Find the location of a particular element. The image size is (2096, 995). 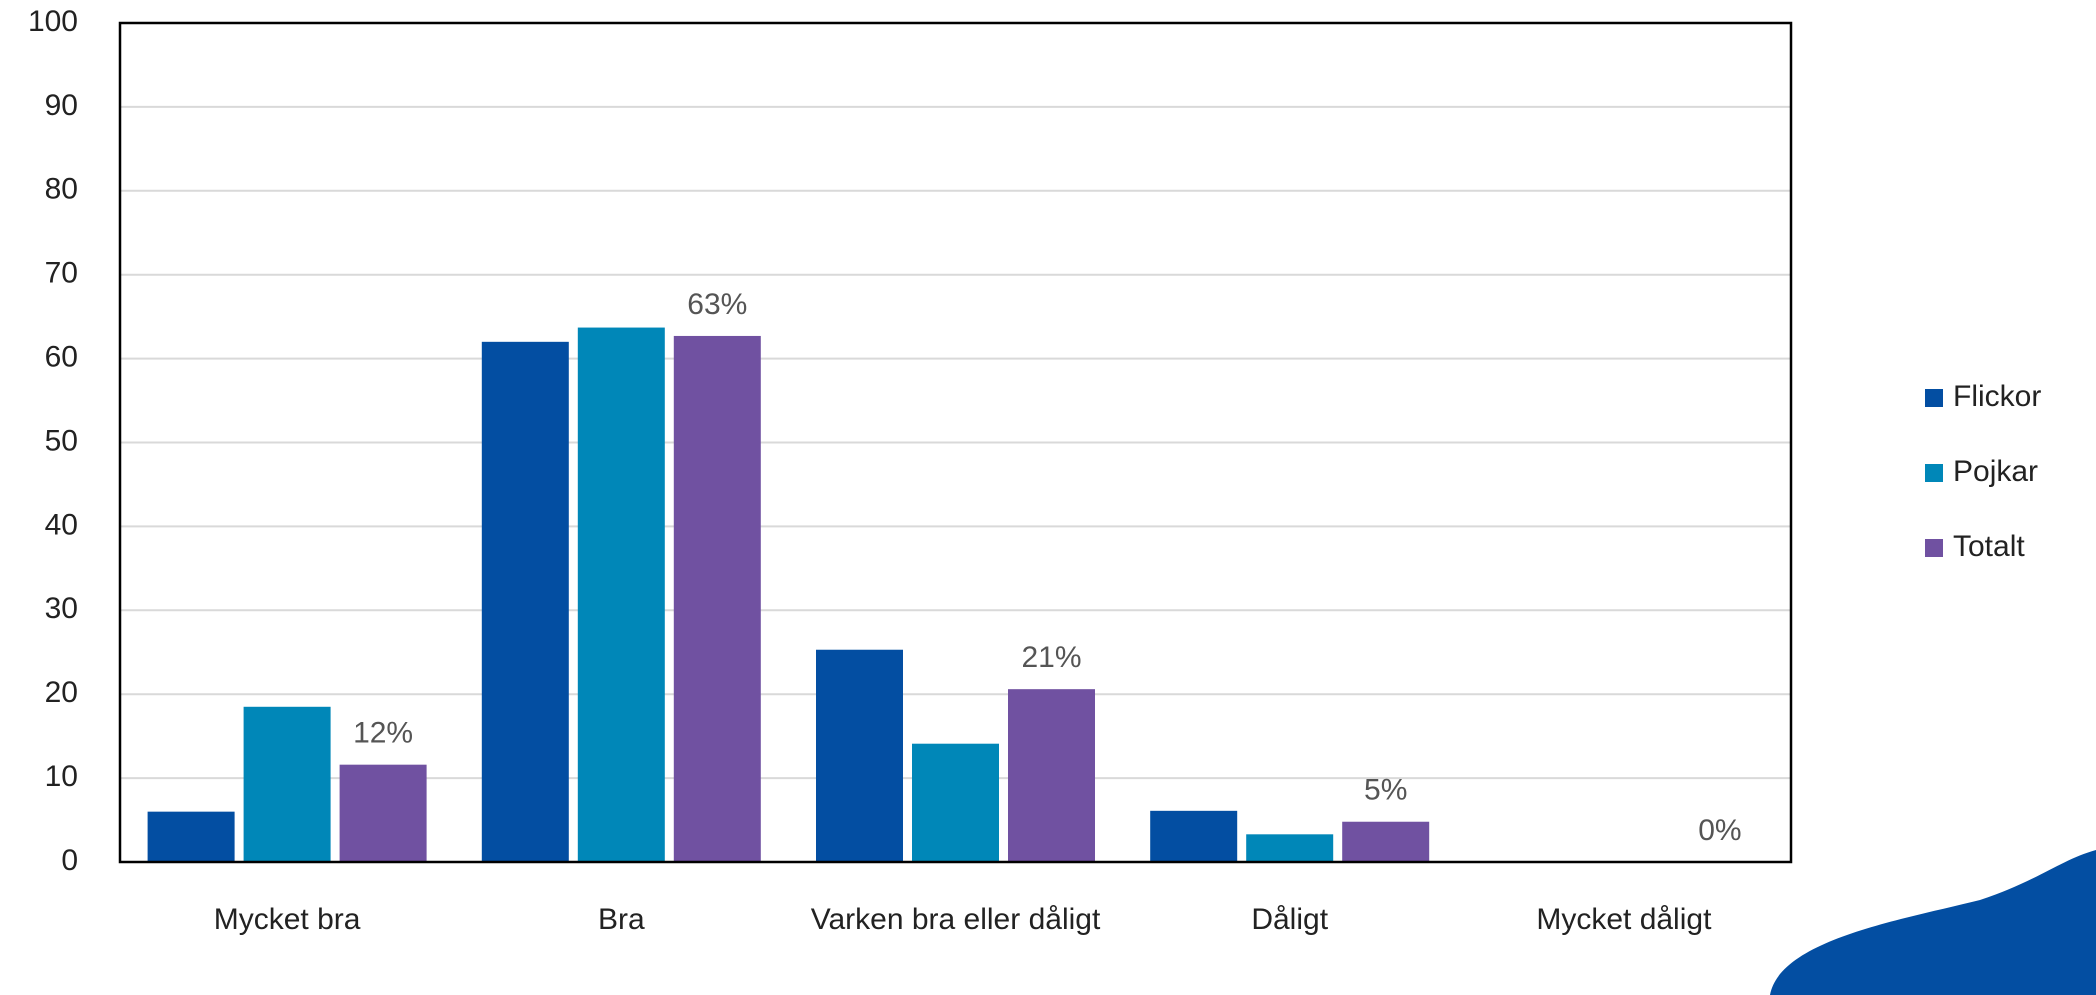

y-tick-label: 10 is located at coordinates (61, 776).